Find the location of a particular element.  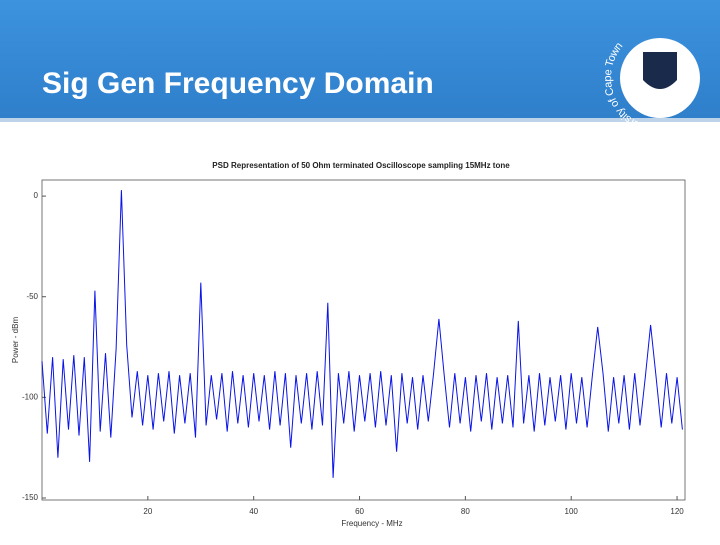

x-tick-label: 20 is located at coordinates (147, 511).